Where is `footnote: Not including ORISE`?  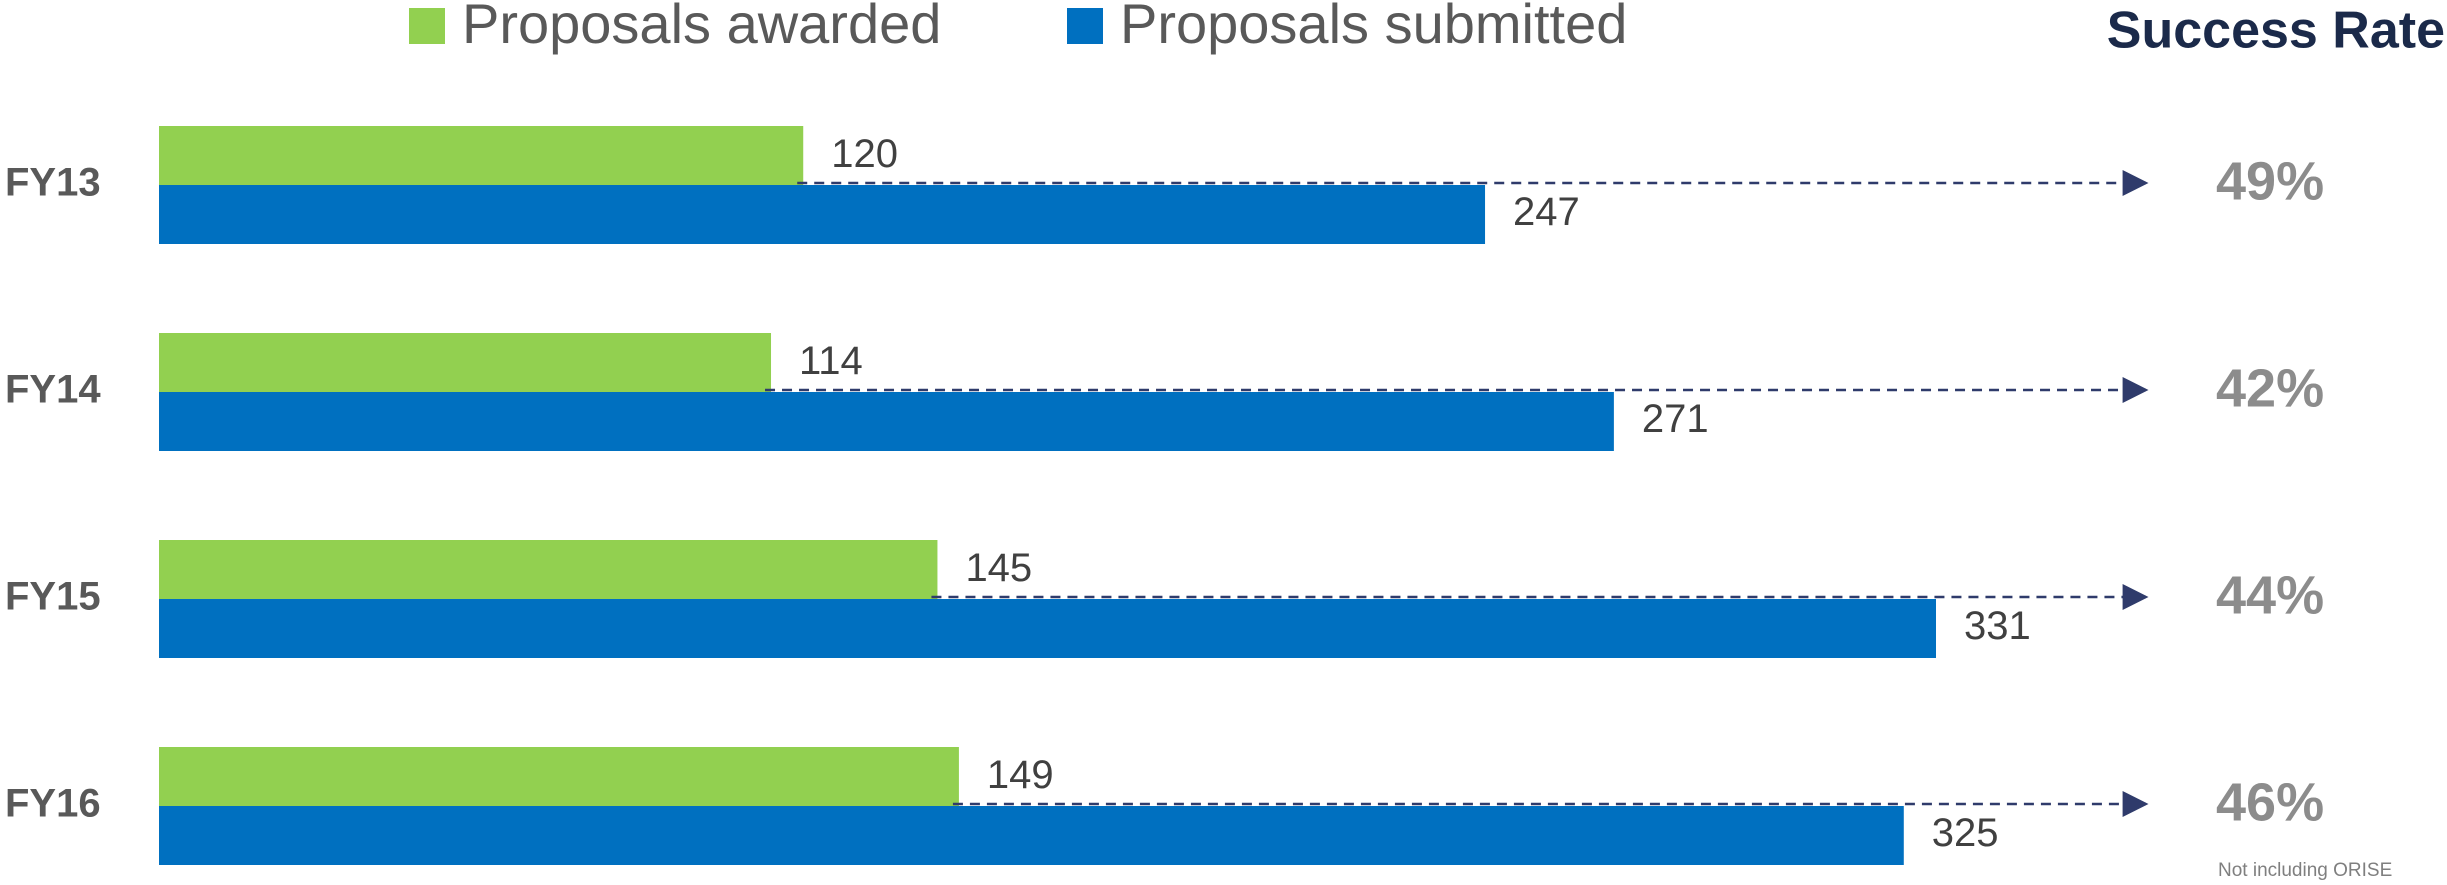 footnote: Not including ORISE is located at coordinates (2305, 870).